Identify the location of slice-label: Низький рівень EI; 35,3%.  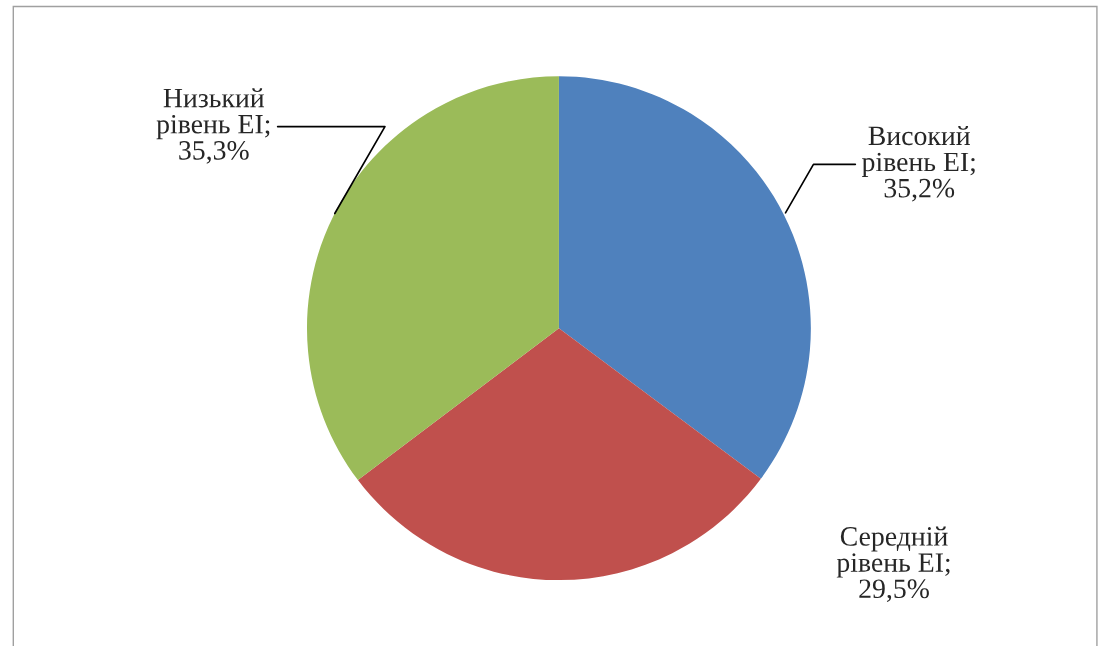
(213, 126).